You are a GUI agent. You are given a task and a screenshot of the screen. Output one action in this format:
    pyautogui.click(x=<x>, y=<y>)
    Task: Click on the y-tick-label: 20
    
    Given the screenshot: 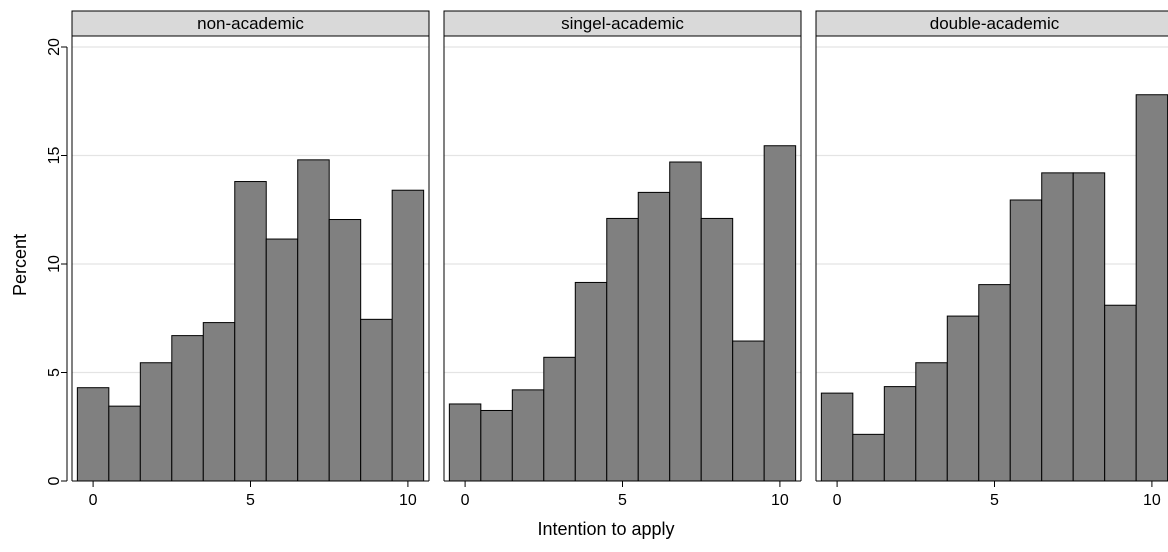 What is the action you would take?
    pyautogui.click(x=54, y=47)
    